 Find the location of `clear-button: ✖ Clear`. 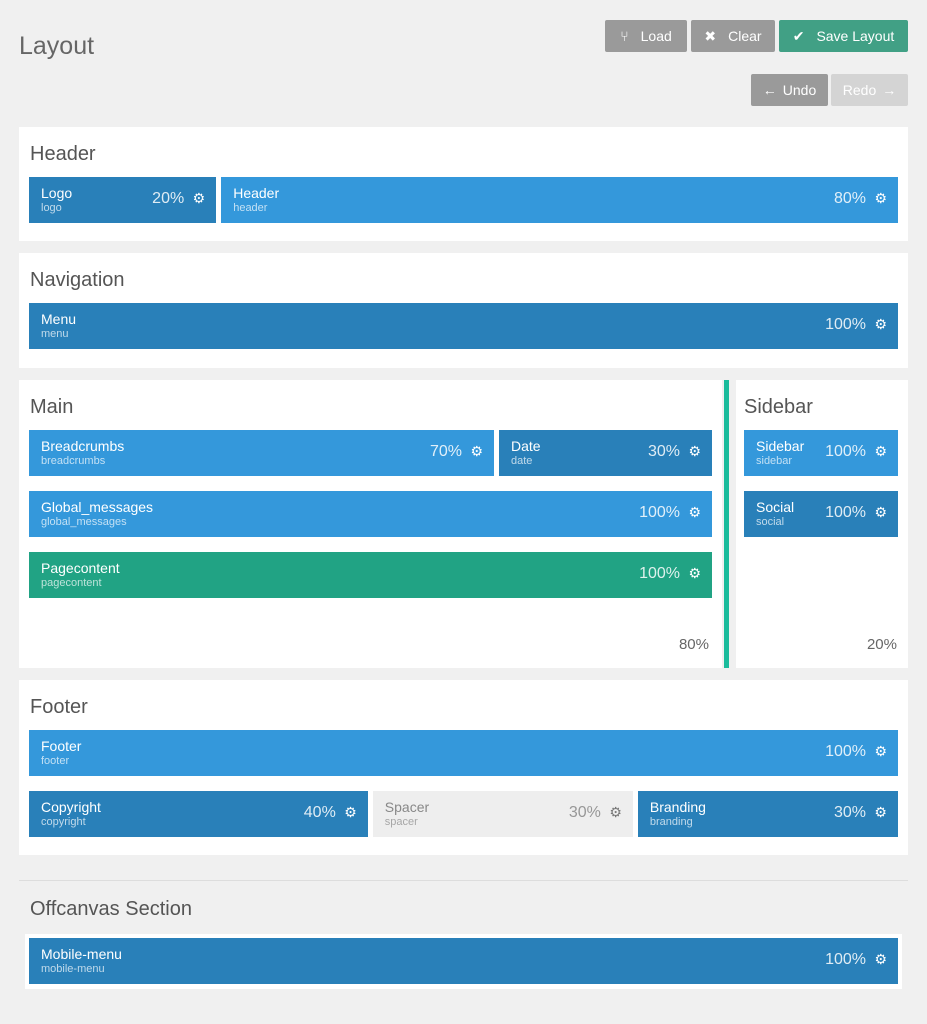

clear-button: ✖ Clear is located at coordinates (733, 36).